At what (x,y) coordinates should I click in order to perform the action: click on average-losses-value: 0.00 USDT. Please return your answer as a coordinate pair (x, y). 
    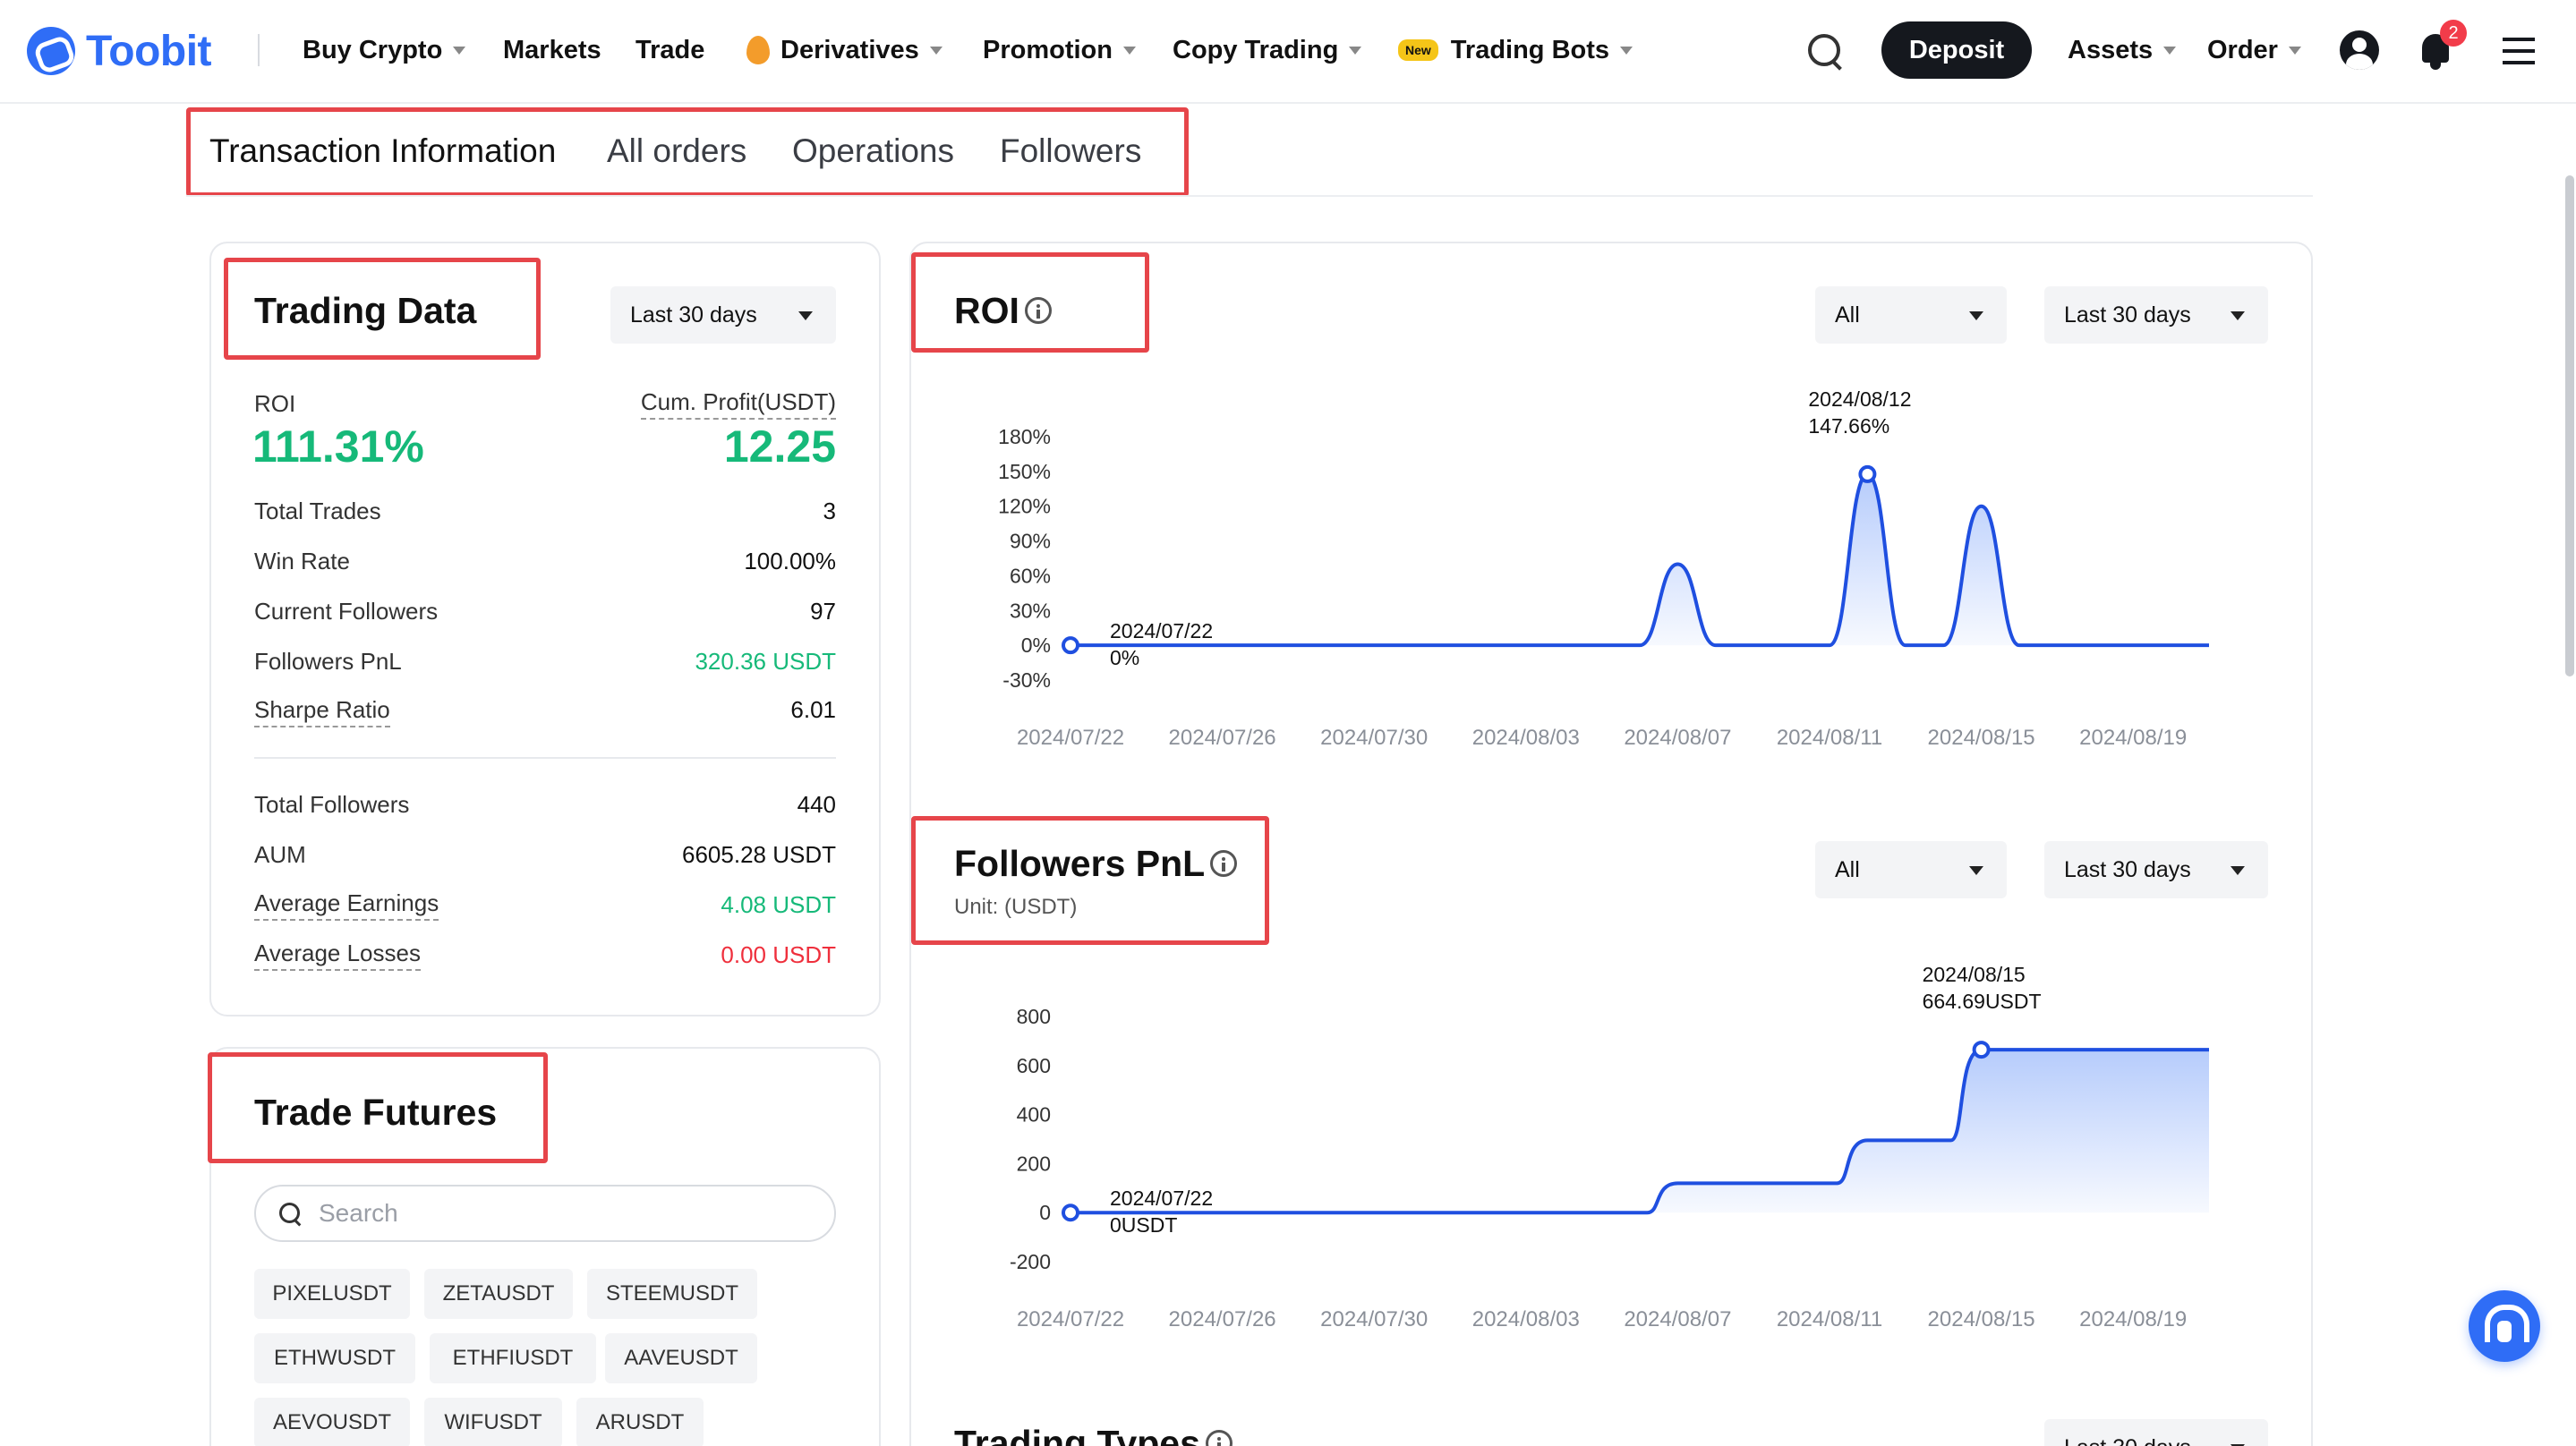
    Looking at the image, I should click on (778, 955).